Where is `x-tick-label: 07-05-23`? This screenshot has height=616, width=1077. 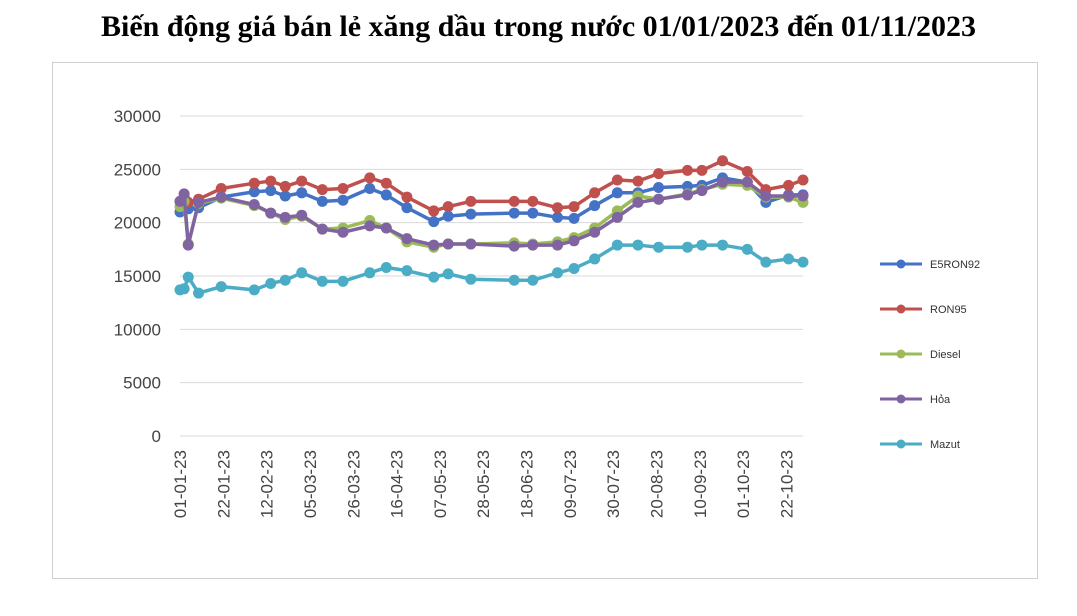
x-tick-label: 07-05-23 is located at coordinates (440, 484).